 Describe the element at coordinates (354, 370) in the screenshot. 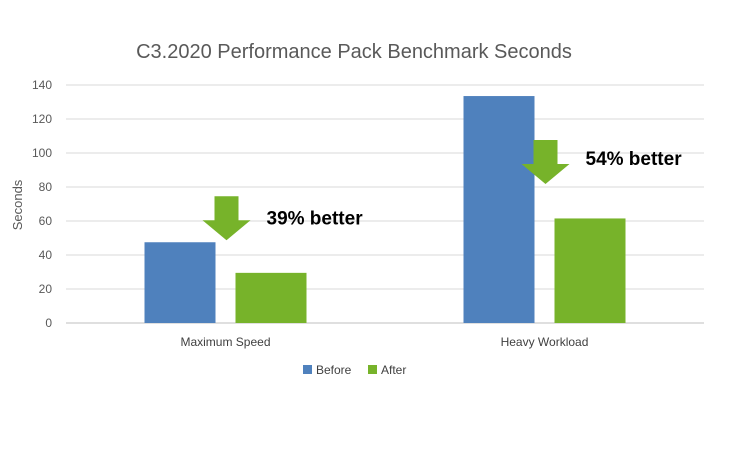

I see `legend: Before After` at that location.